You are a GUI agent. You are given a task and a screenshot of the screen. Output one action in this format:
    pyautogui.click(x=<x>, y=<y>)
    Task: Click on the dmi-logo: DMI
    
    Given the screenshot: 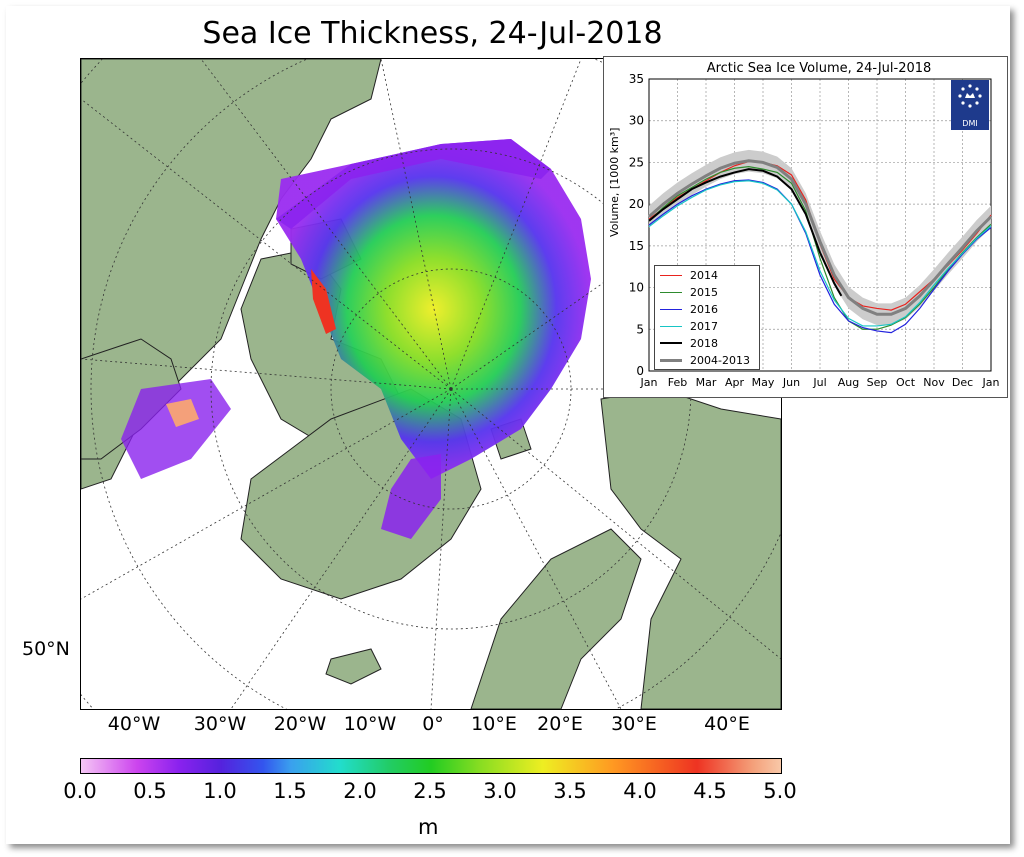 What is the action you would take?
    pyautogui.click(x=970, y=105)
    